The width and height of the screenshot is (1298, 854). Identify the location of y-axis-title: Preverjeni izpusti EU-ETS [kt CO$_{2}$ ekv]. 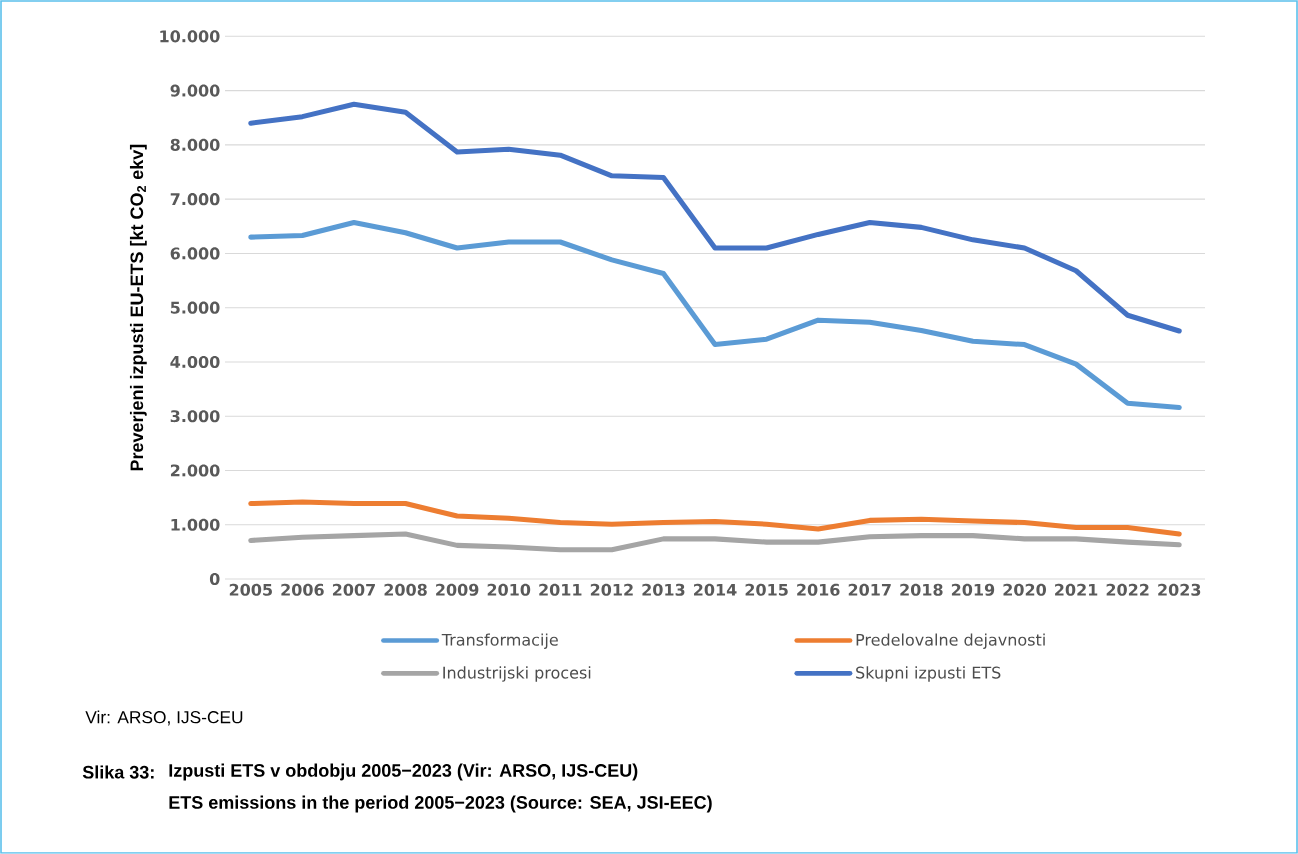
(138, 307).